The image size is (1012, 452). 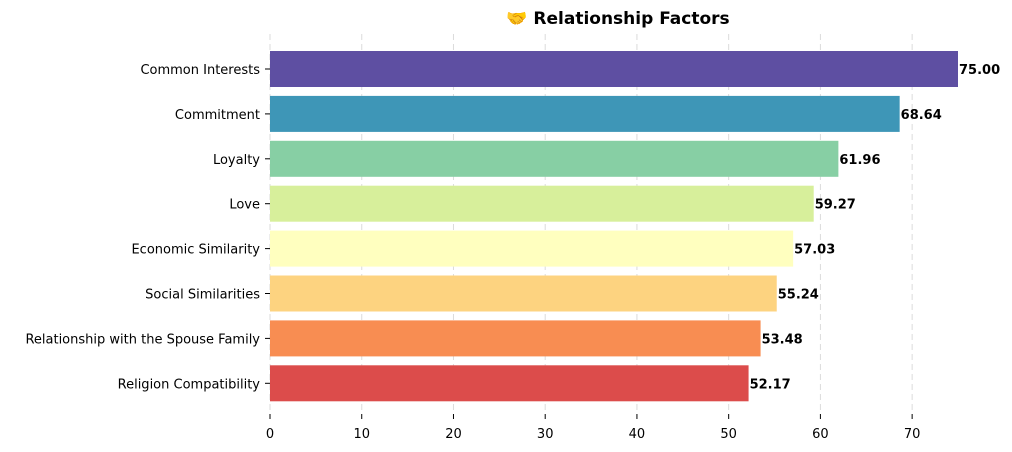 What do you see at coordinates (798, 295) in the screenshot?
I see `value-label: 55.24` at bounding box center [798, 295].